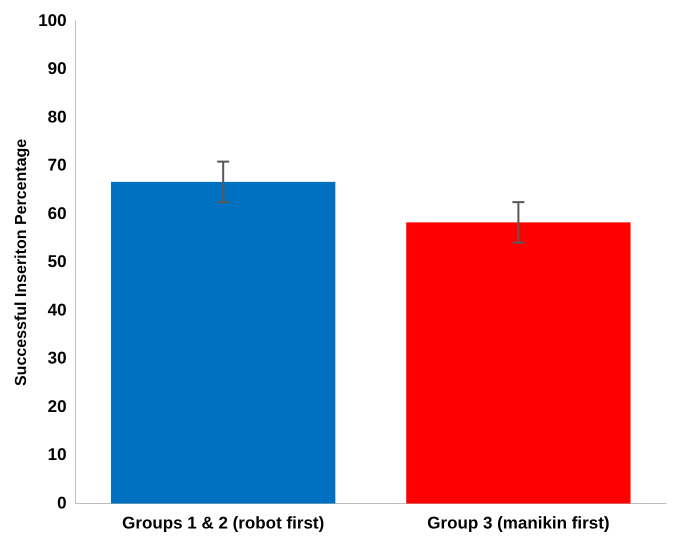 Image resolution: width=684 pixels, height=552 pixels. I want to click on y-tick-label: 60, so click(57, 213).